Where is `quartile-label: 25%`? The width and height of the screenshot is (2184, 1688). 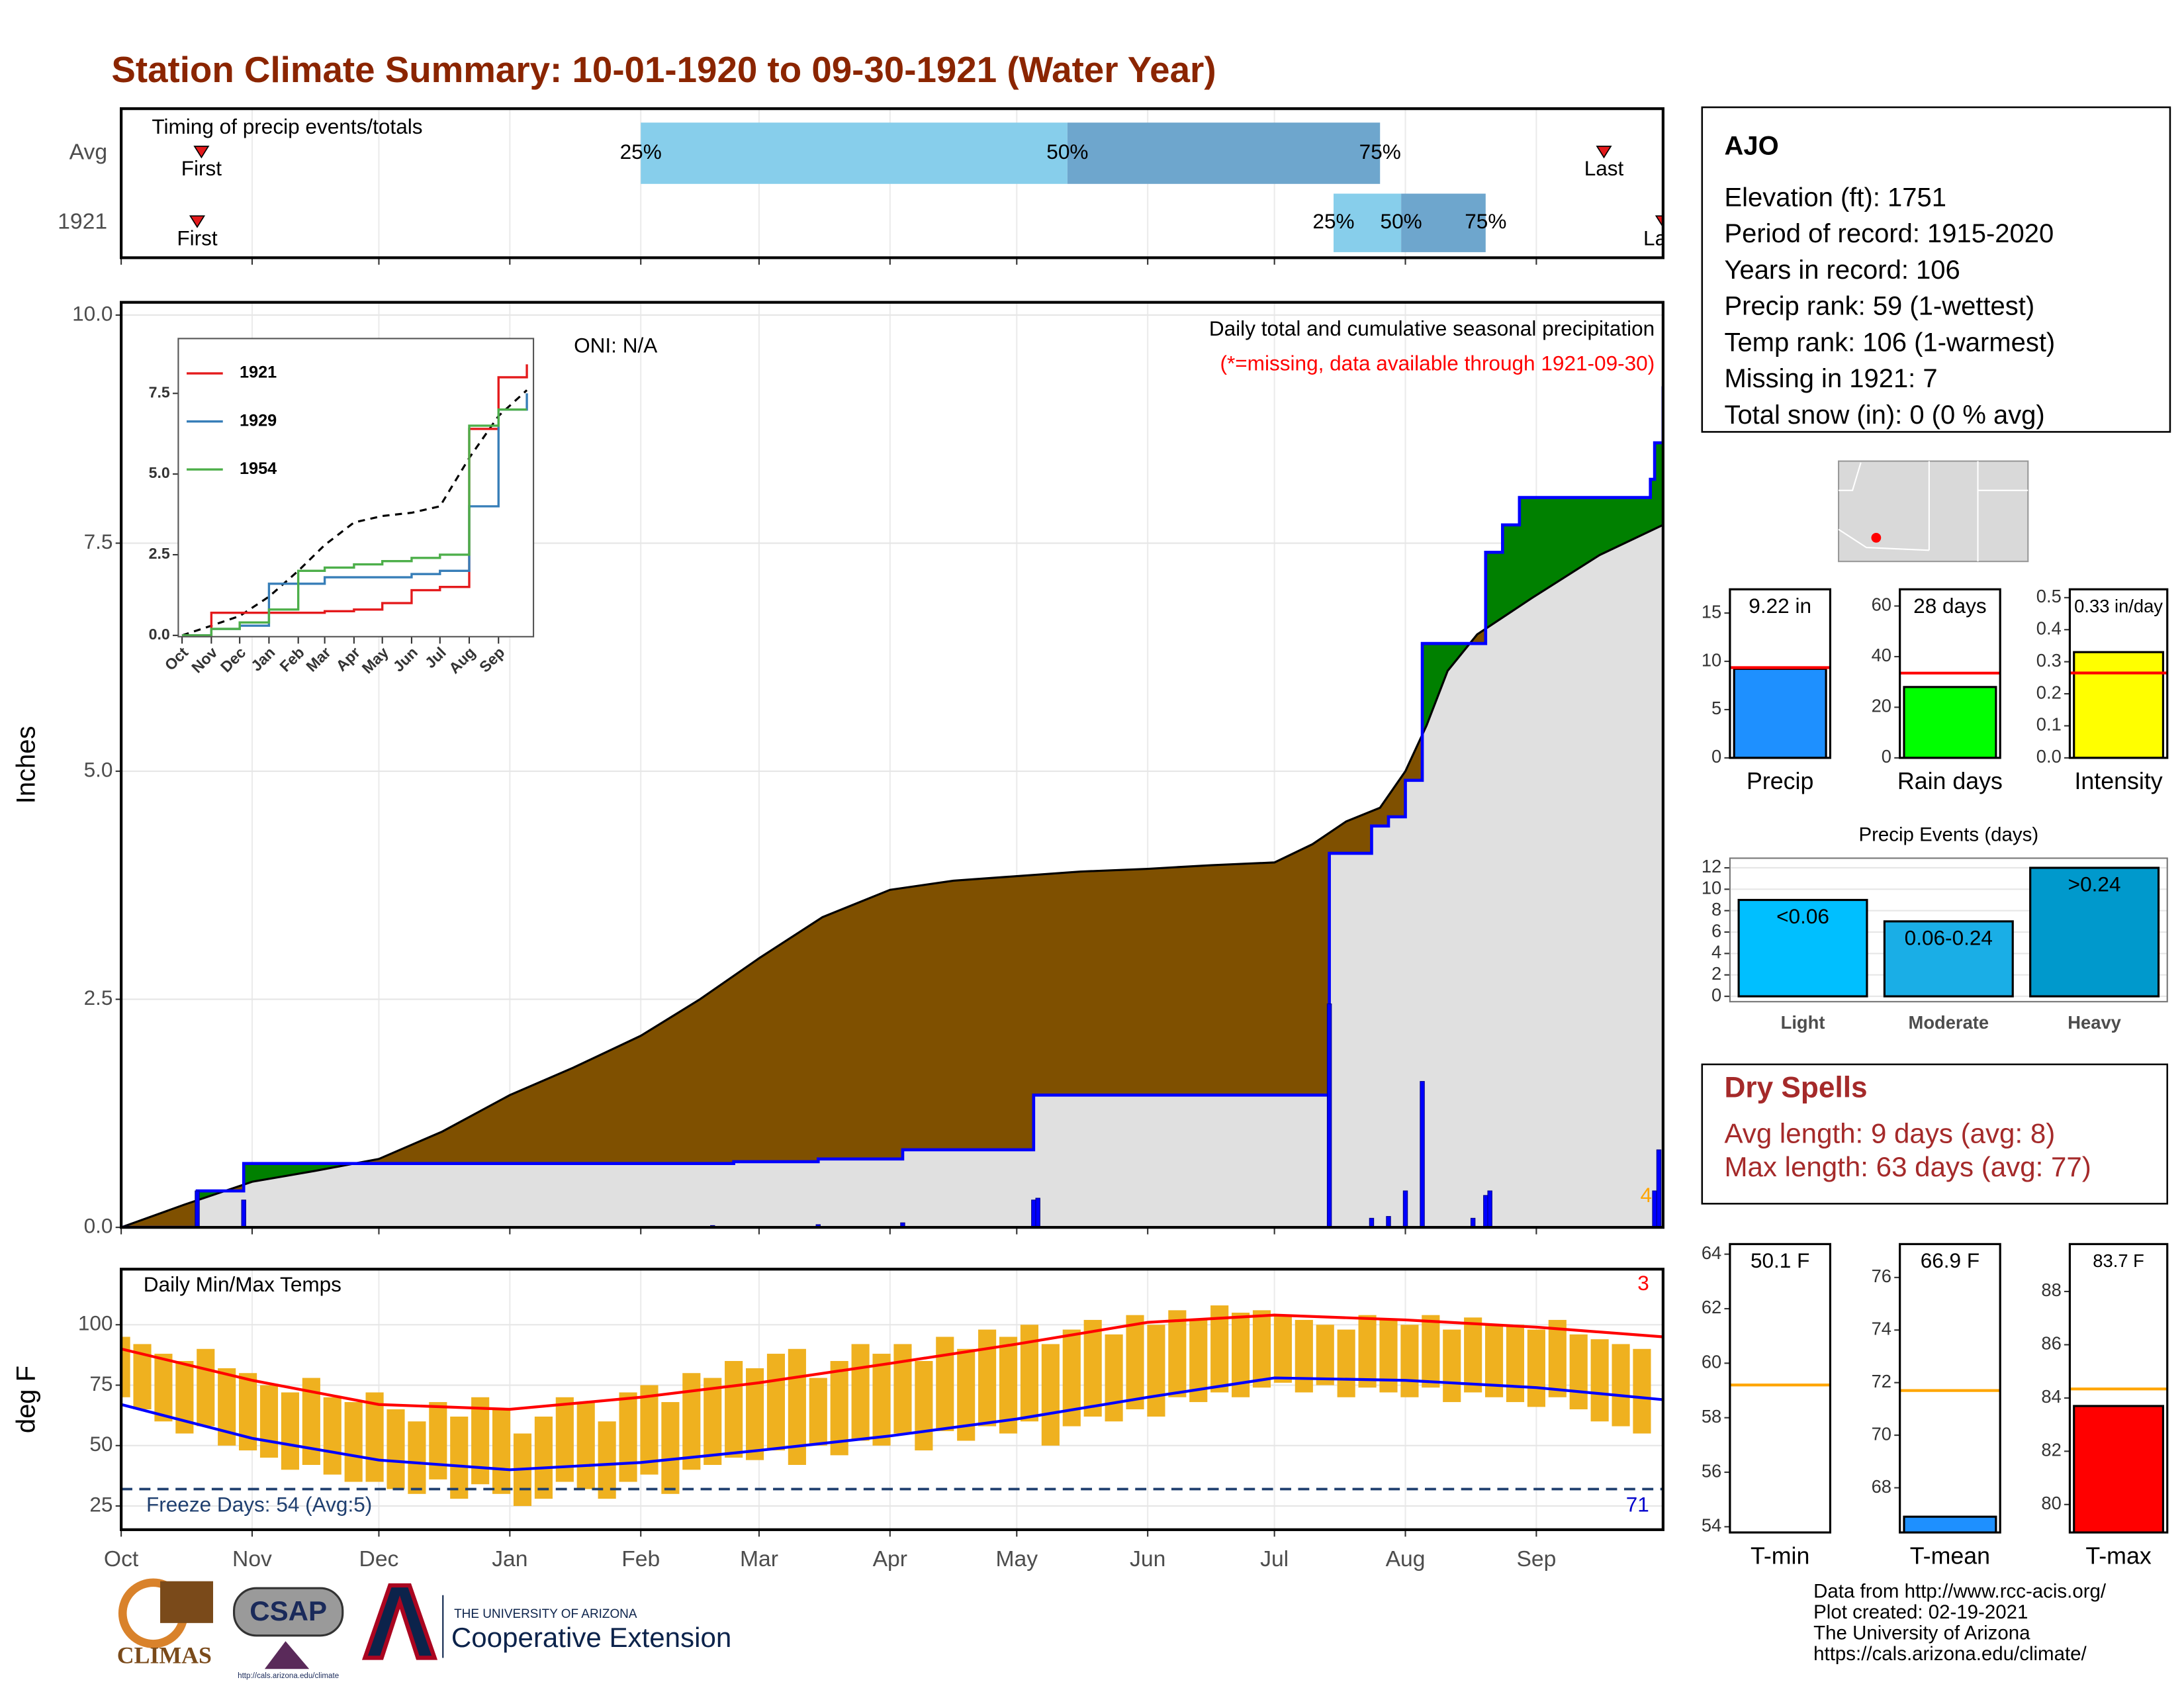 quartile-label: 25% is located at coordinates (641, 152).